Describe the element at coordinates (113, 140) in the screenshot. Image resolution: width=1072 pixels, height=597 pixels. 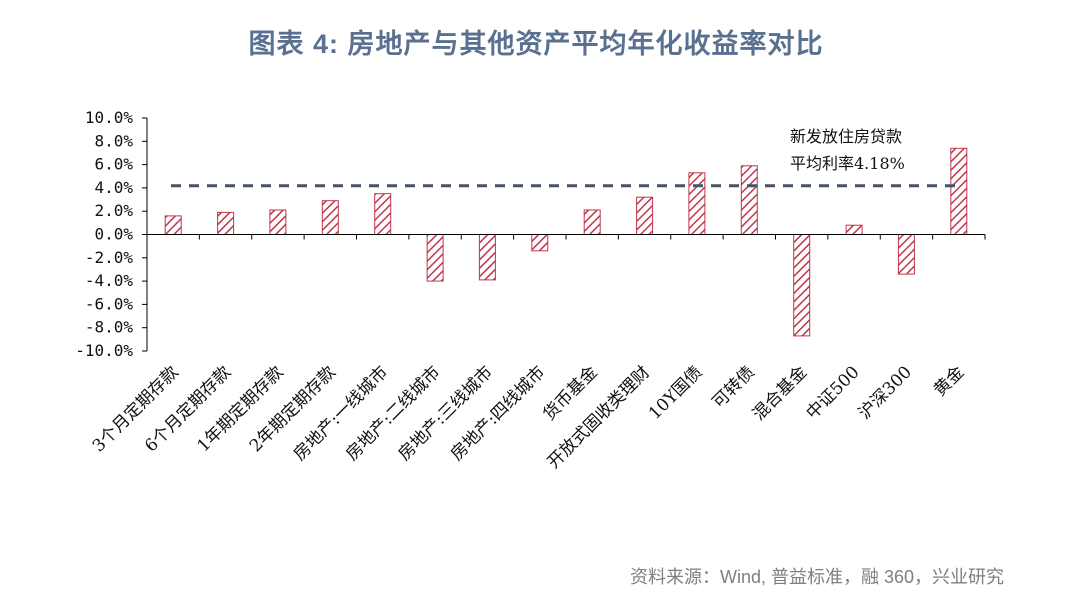
I see `y-tick-label: 8.0%` at that location.